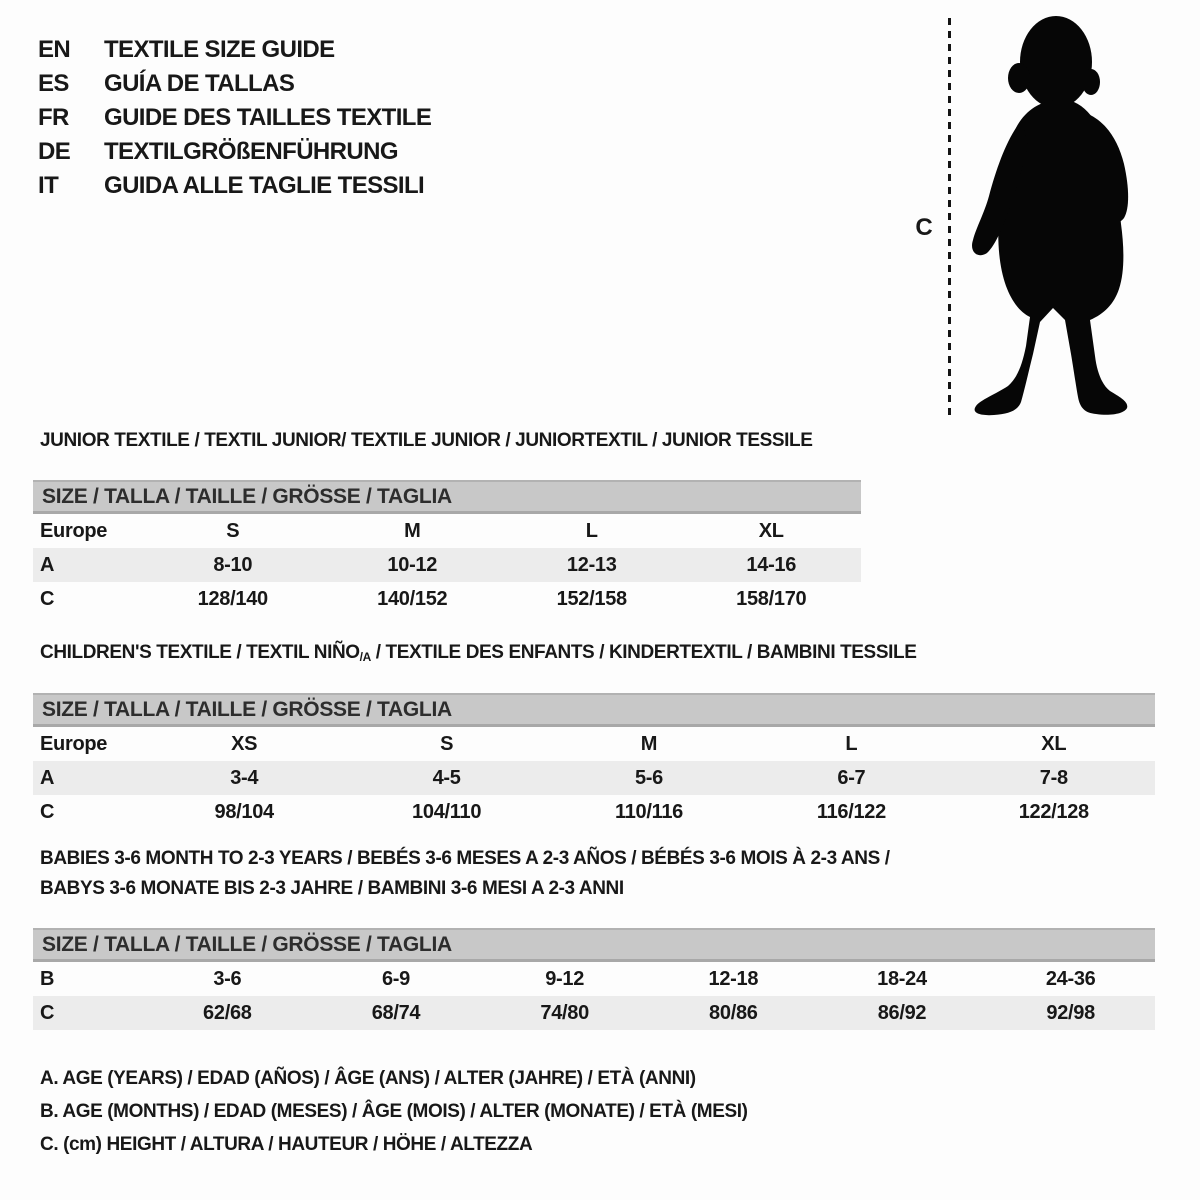  I want to click on cell-value: 6-7, so click(851, 778).